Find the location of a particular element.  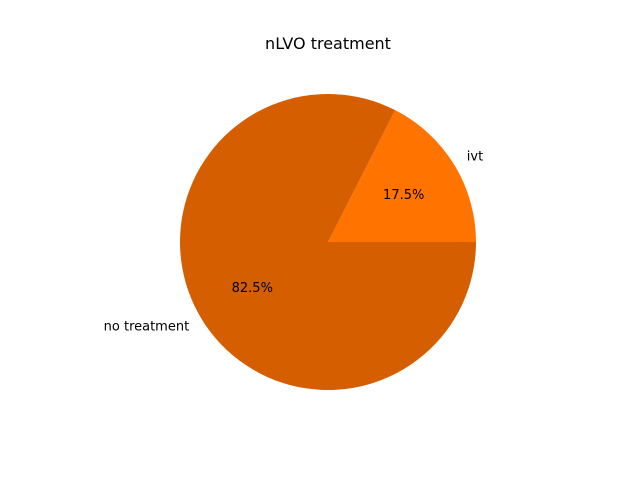

slice-label-ivt: ivt is located at coordinates (475, 156).